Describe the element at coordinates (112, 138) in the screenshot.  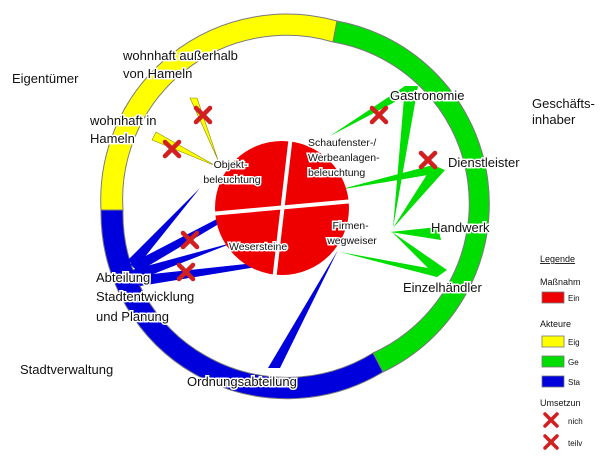
I see `actor-inside-line2: Hameln` at that location.